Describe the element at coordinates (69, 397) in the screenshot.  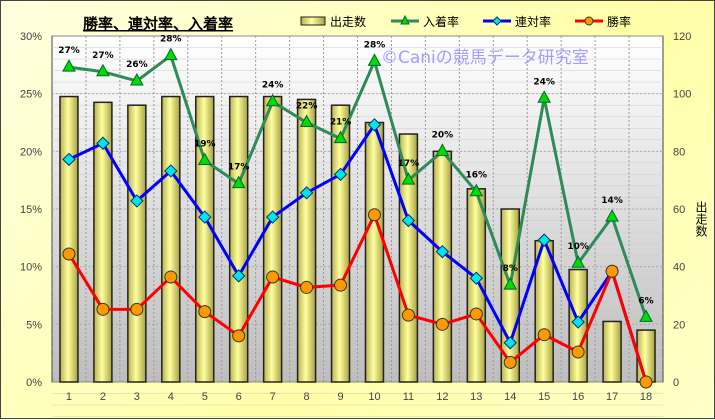
I see `x-tick-label: 1` at that location.